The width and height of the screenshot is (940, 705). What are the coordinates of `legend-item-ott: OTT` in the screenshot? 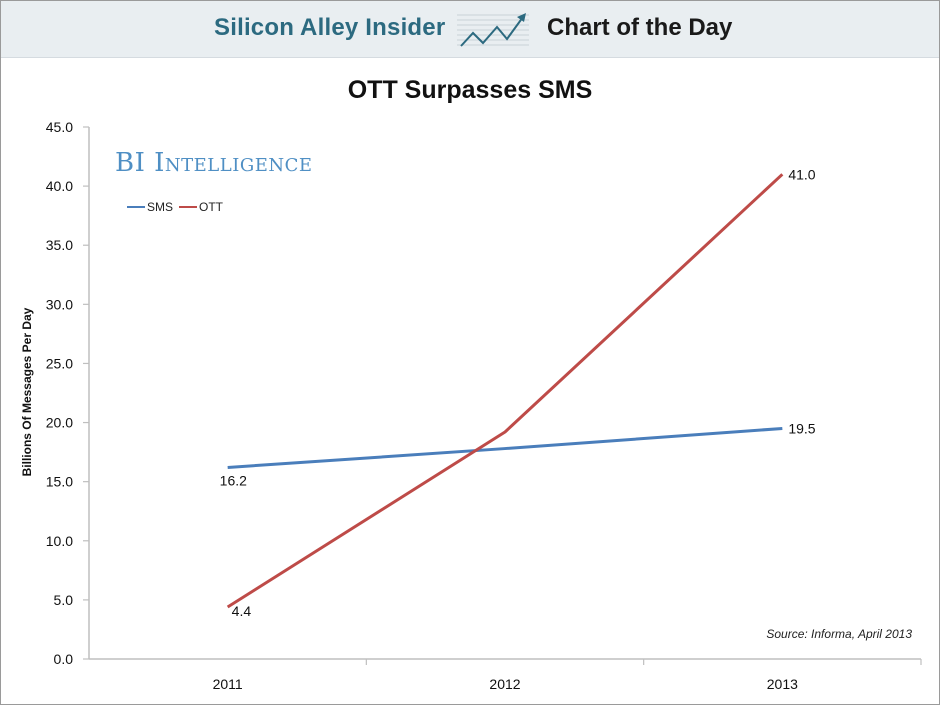 It's located at (201, 207).